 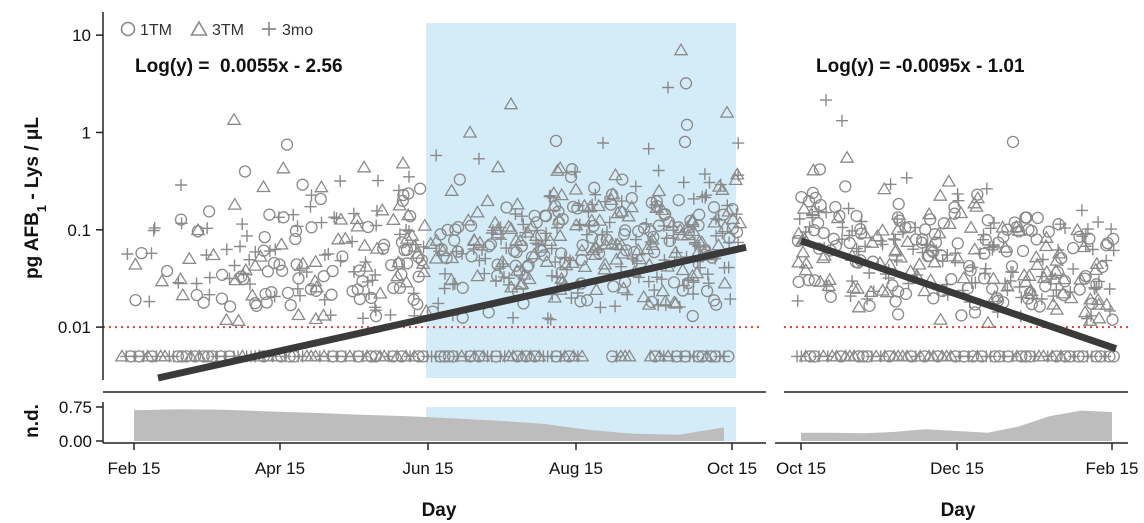 What do you see at coordinates (439, 510) in the screenshot?
I see `panel1-x-axis-title: Day` at bounding box center [439, 510].